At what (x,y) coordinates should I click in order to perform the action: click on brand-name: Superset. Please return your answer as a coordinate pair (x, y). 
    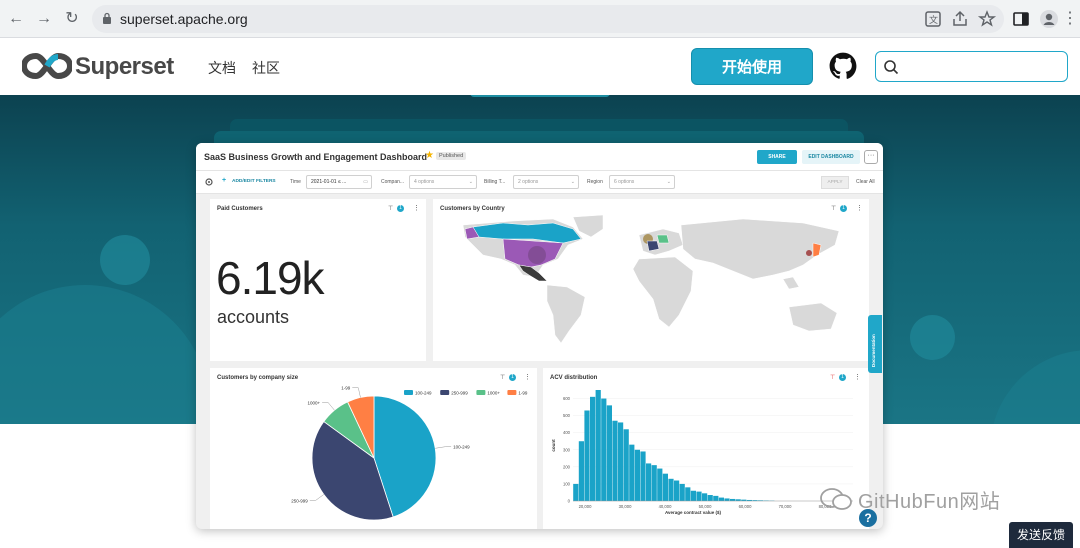
    Looking at the image, I should click on (124, 66).